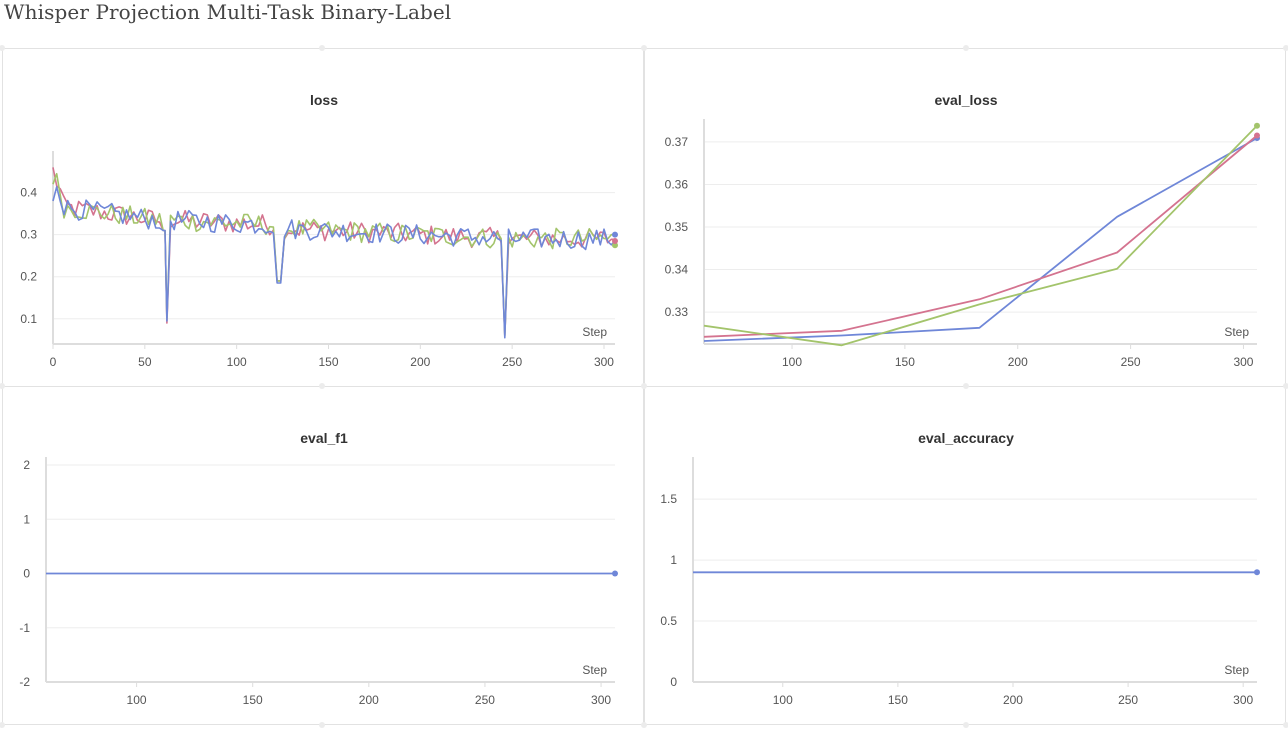  Describe the element at coordinates (324, 100) in the screenshot. I see `chart-title: loss` at that location.